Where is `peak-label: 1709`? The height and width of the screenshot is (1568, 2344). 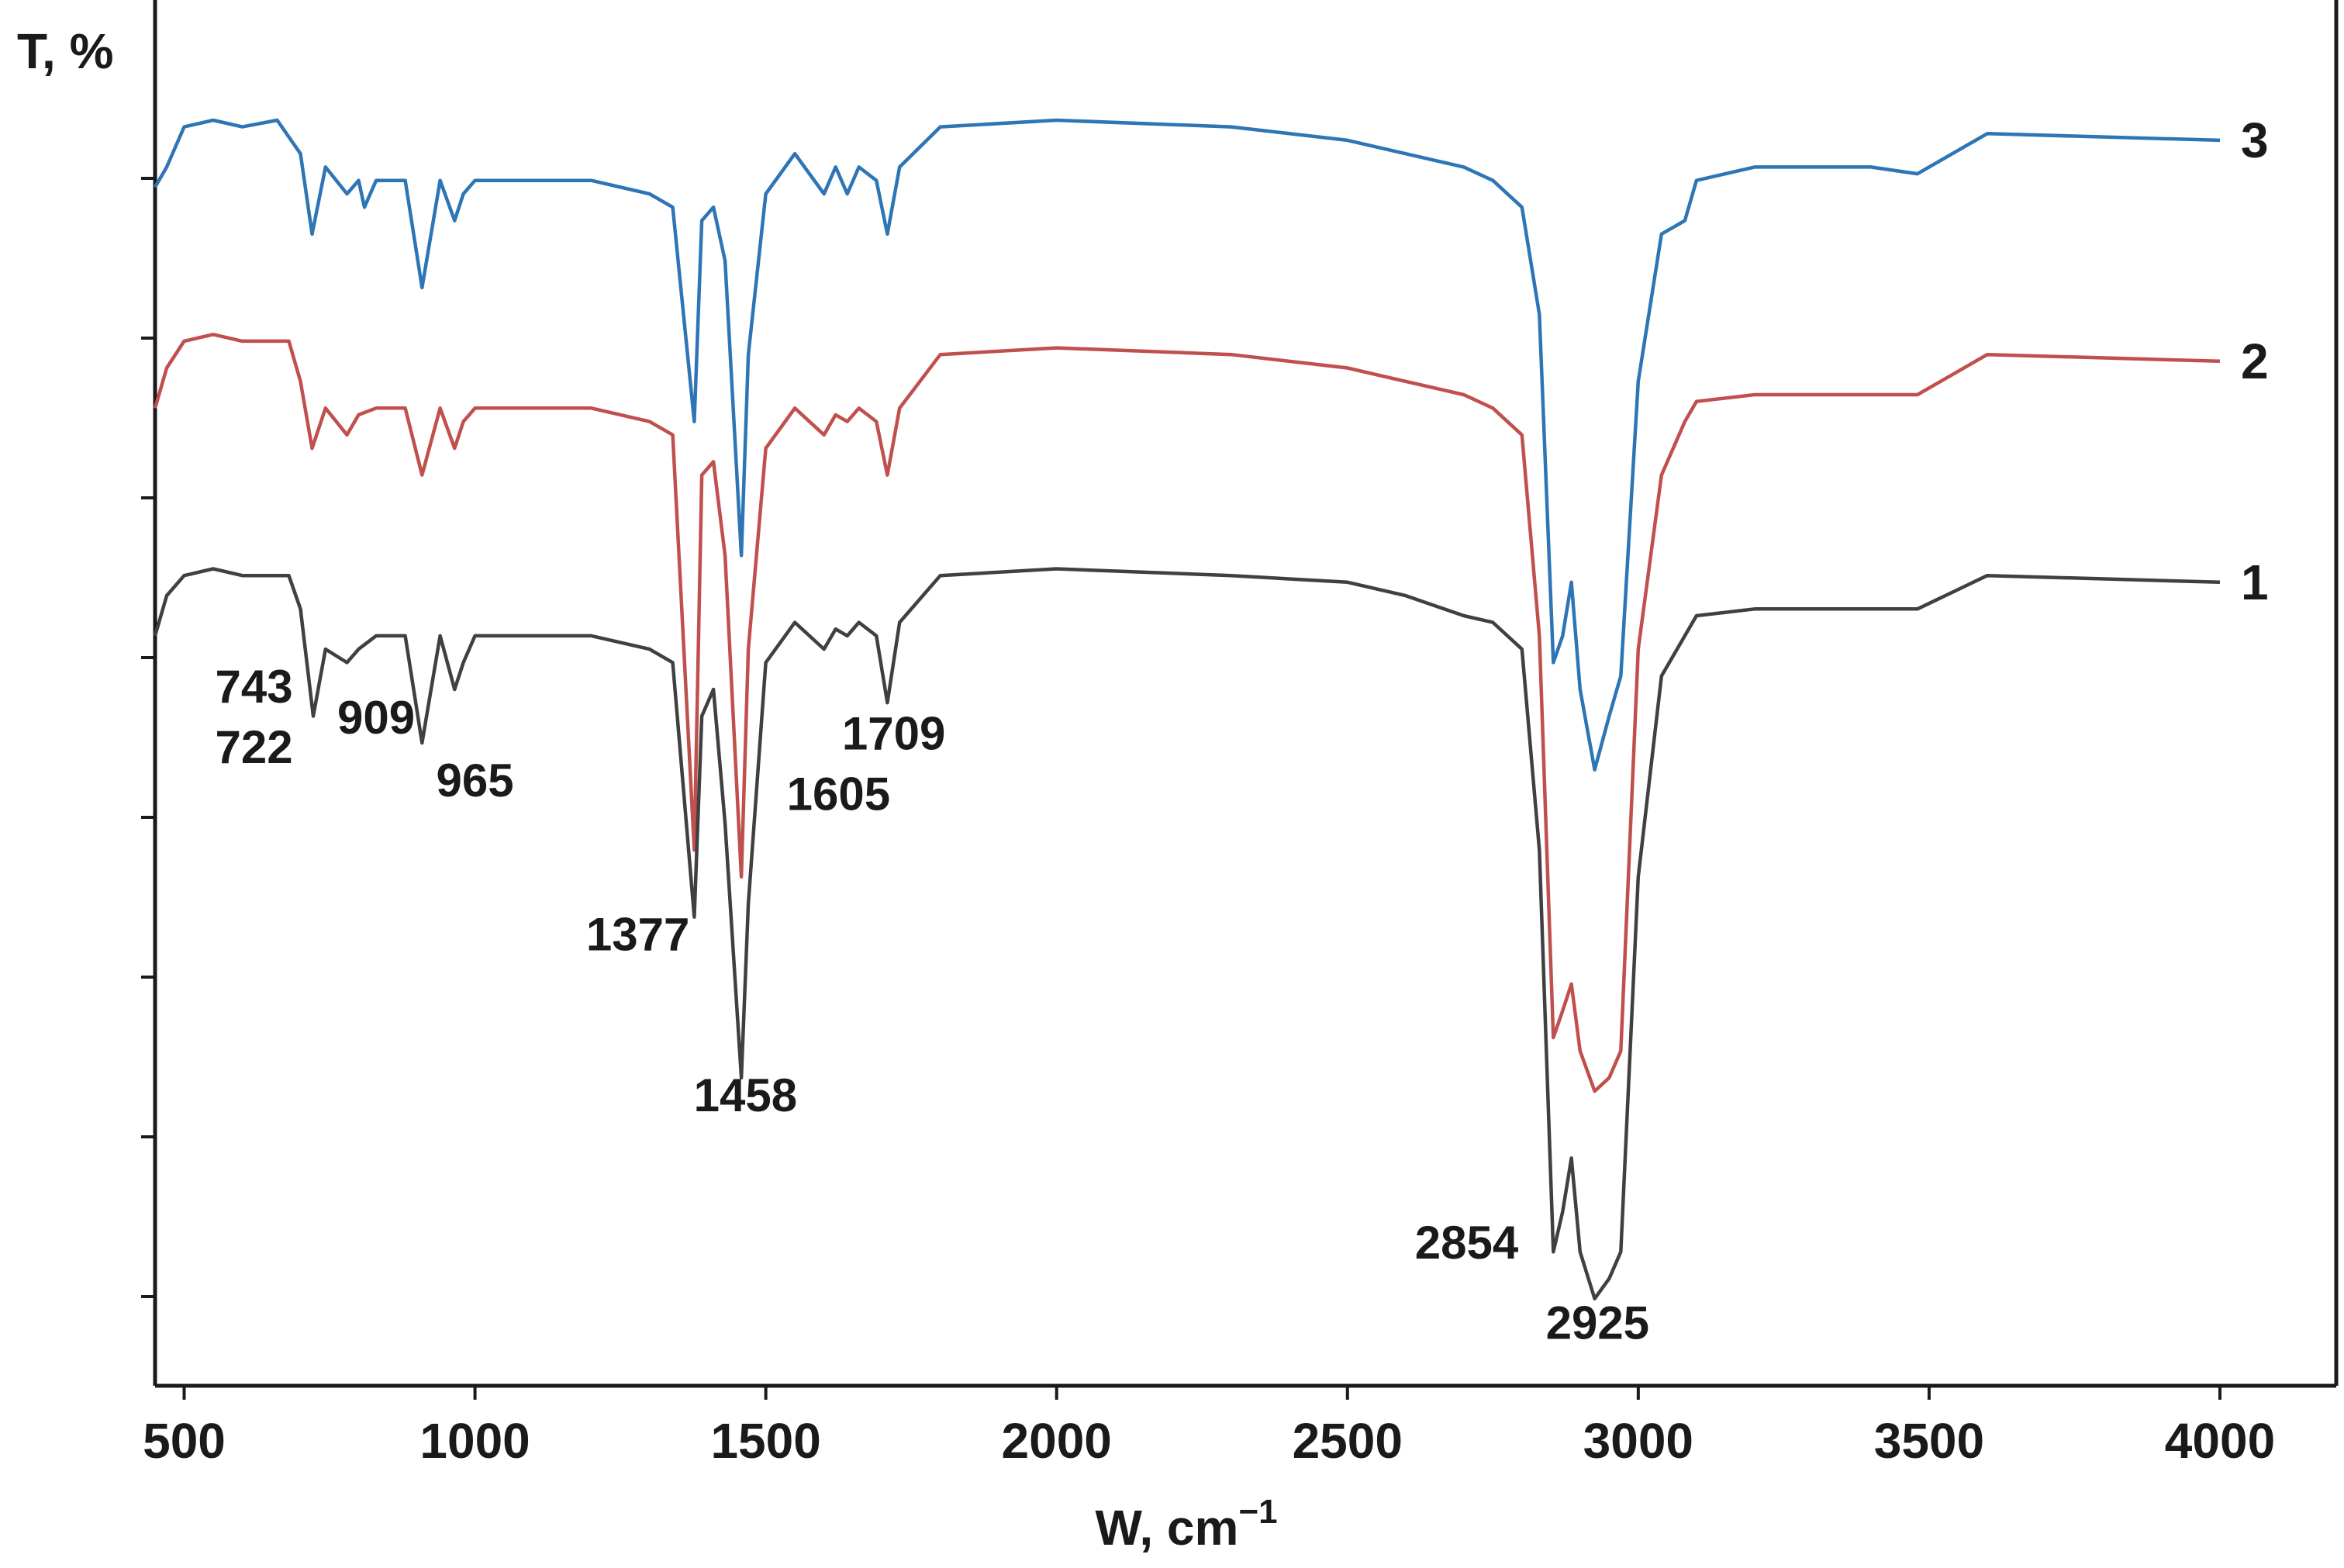 peak-label: 1709 is located at coordinates (893, 734).